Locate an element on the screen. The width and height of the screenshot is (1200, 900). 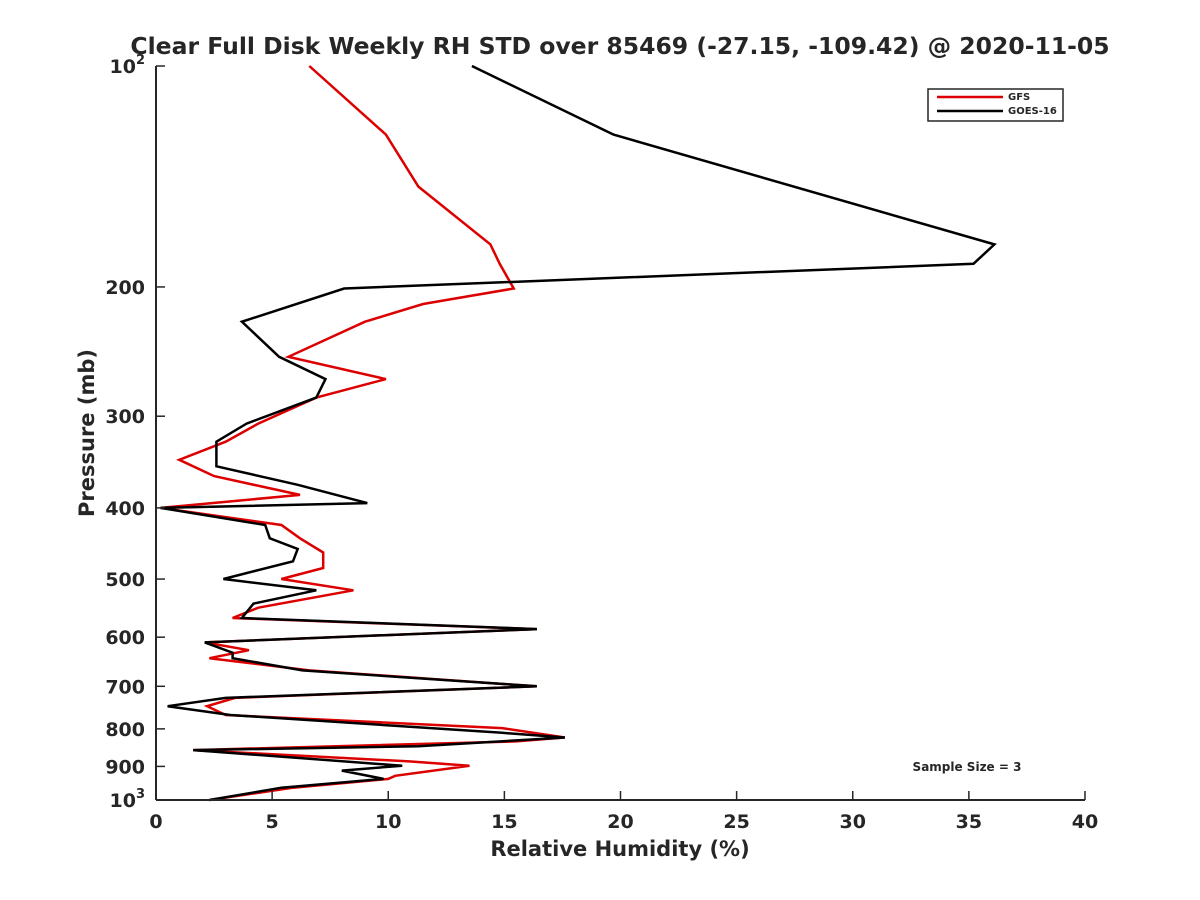
legend: GFS GOES-16 is located at coordinates (995, 105).